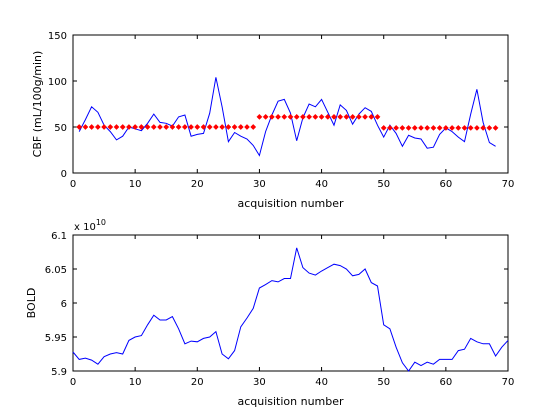 This screenshot has height=420, width=560. Describe the element at coordinates (59, 236) in the screenshot. I see `y-tick-label: 6.1` at that location.